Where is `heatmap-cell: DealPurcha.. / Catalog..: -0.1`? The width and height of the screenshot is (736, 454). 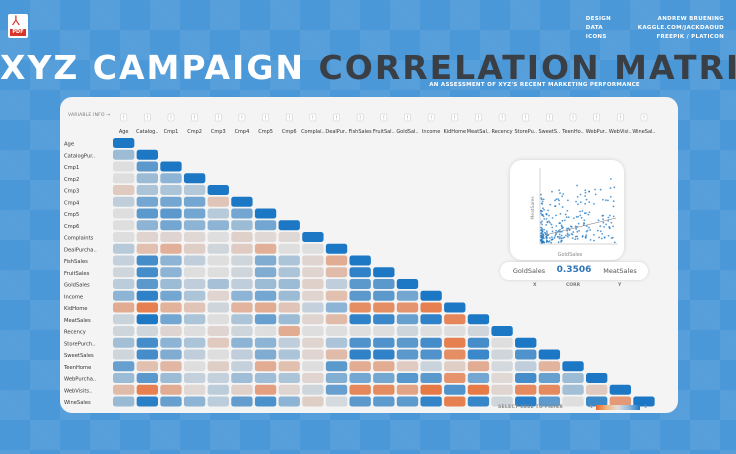 heatmap-cell: DealPurcha.. / Catalog..: -0.1 is located at coordinates (147, 248).